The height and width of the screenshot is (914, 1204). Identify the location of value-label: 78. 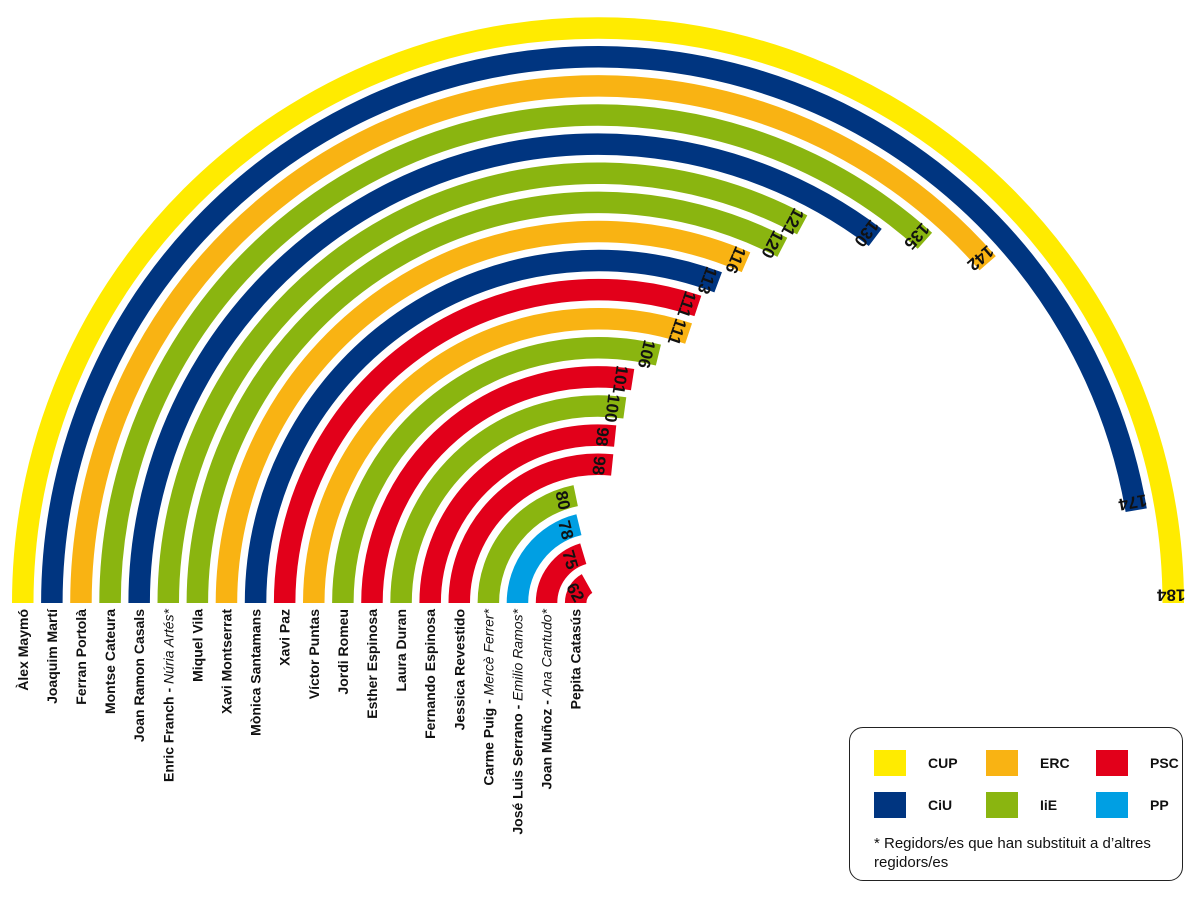
(565, 530).